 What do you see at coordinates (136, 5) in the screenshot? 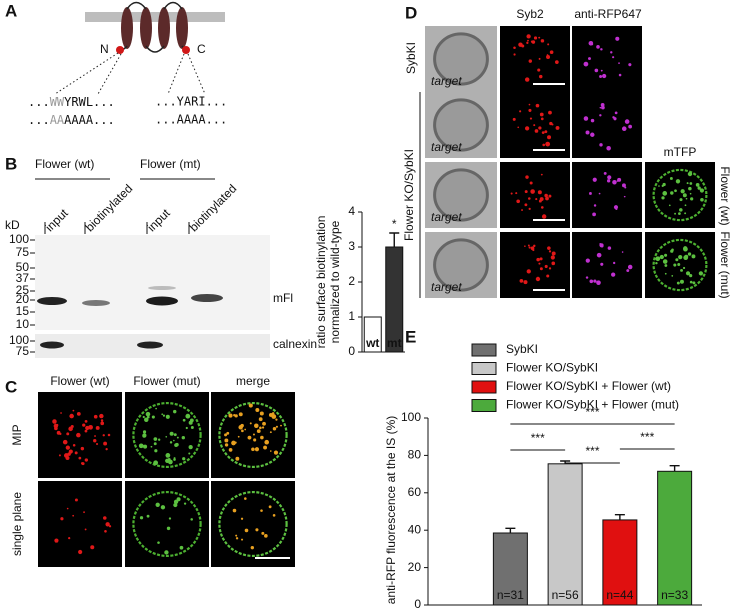
I see `loop` at bounding box center [136, 5].